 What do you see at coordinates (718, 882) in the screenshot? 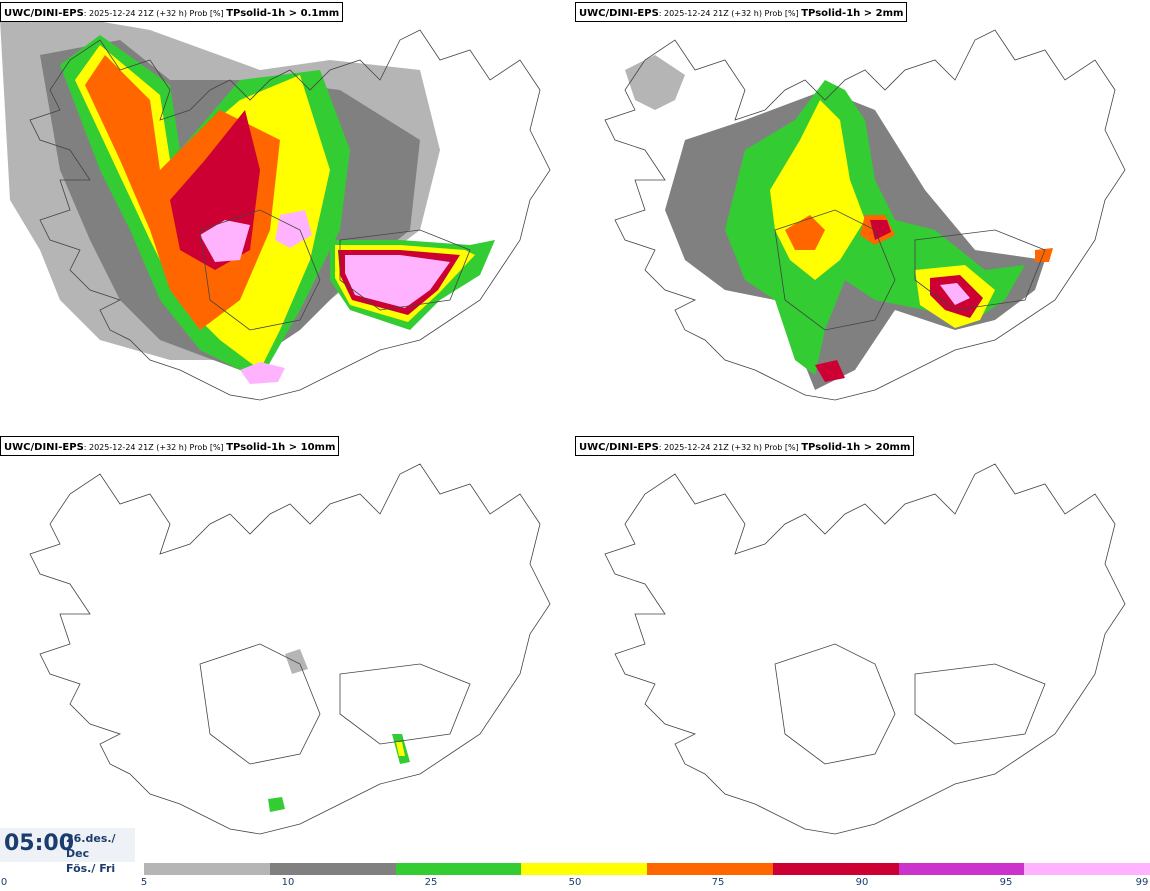
I see `colorbar-tick: 75` at bounding box center [718, 882].